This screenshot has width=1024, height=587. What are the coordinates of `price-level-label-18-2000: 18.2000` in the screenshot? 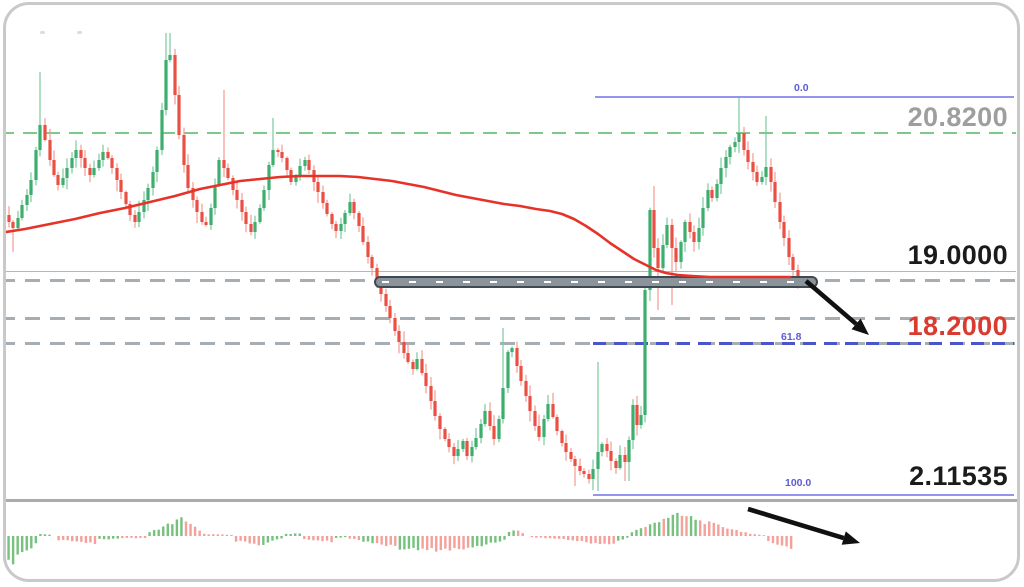 It's located at (957, 326).